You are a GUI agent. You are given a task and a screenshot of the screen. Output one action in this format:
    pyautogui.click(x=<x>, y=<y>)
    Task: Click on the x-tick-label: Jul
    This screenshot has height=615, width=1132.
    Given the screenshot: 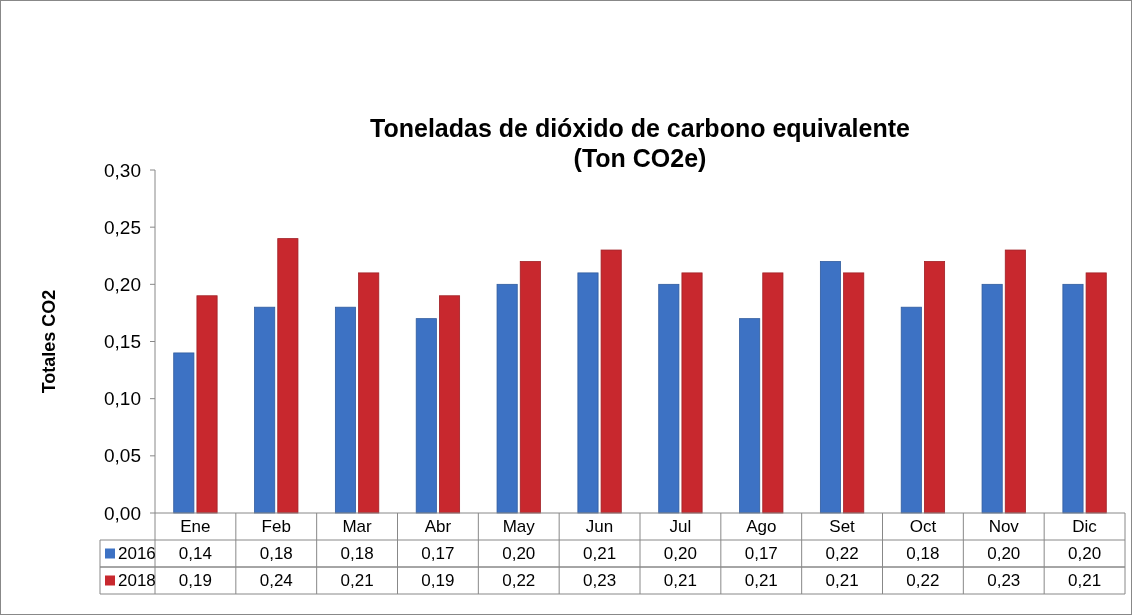 What is the action you would take?
    pyautogui.click(x=680, y=527)
    